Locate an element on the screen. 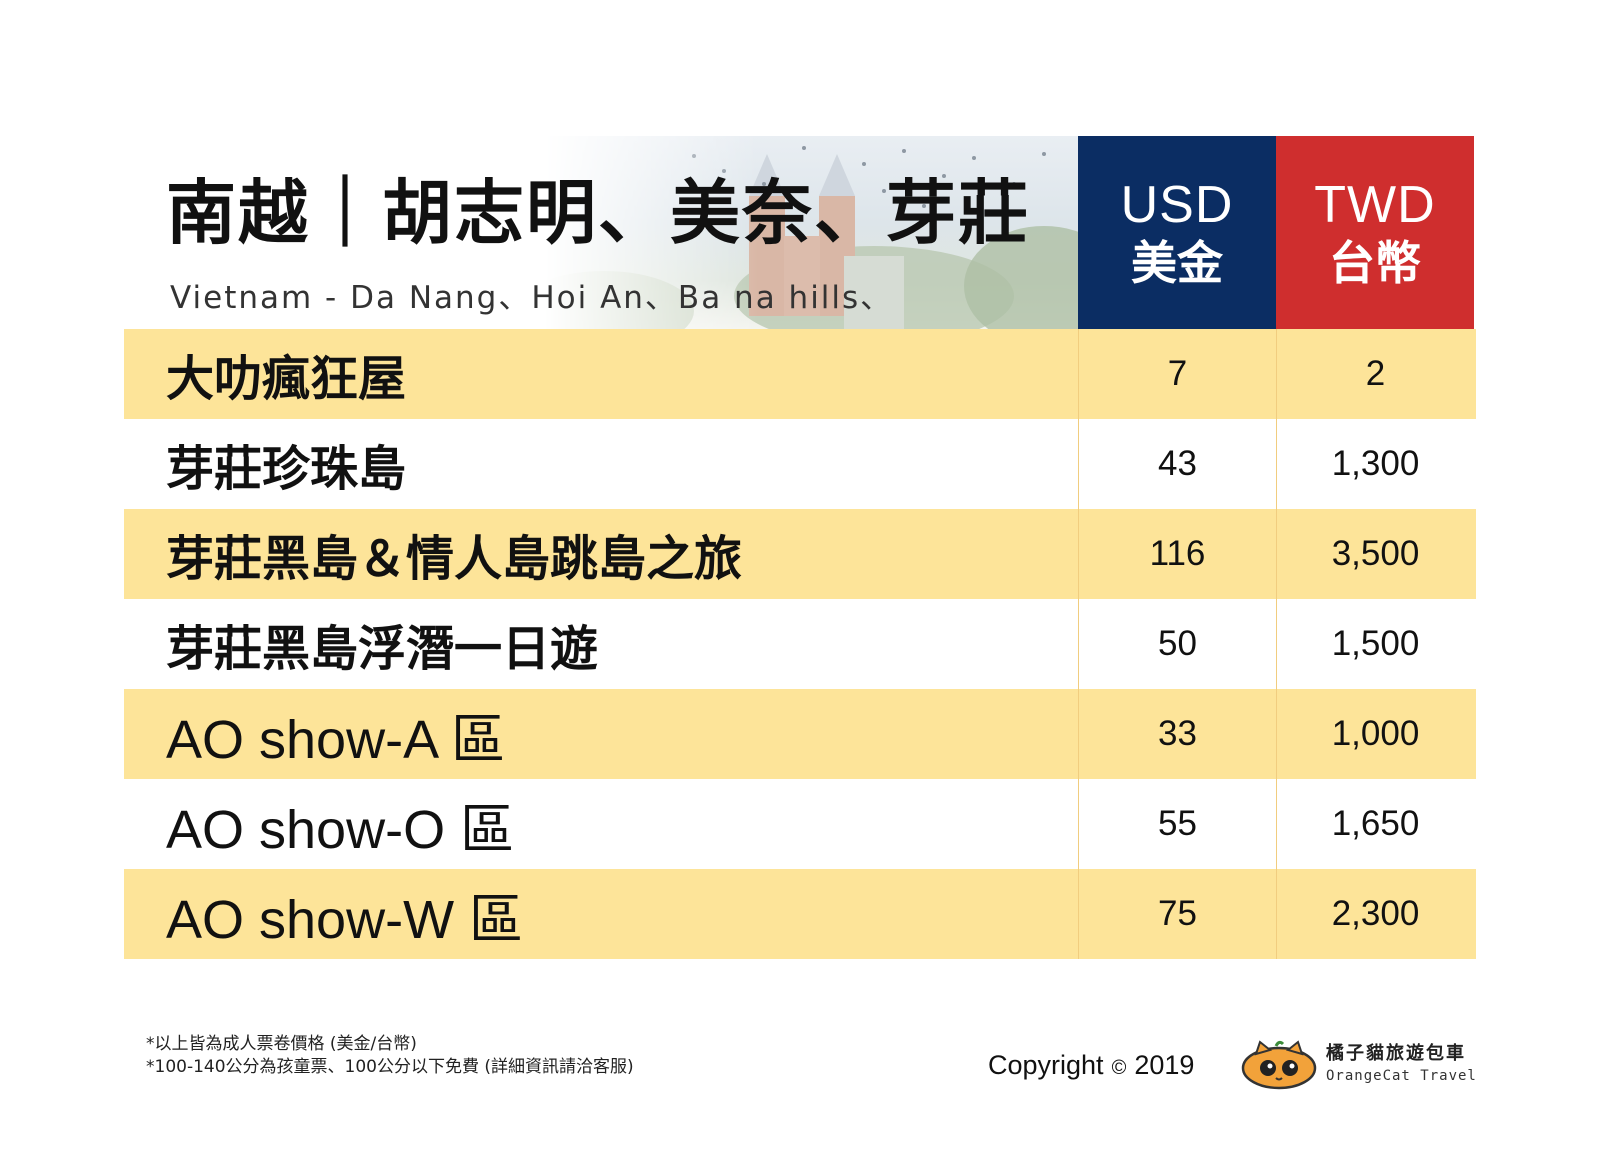 This screenshot has height=1152, width=1600. page-title: 南越｜胡志明、美奈、芽莊 is located at coordinates (598, 213).